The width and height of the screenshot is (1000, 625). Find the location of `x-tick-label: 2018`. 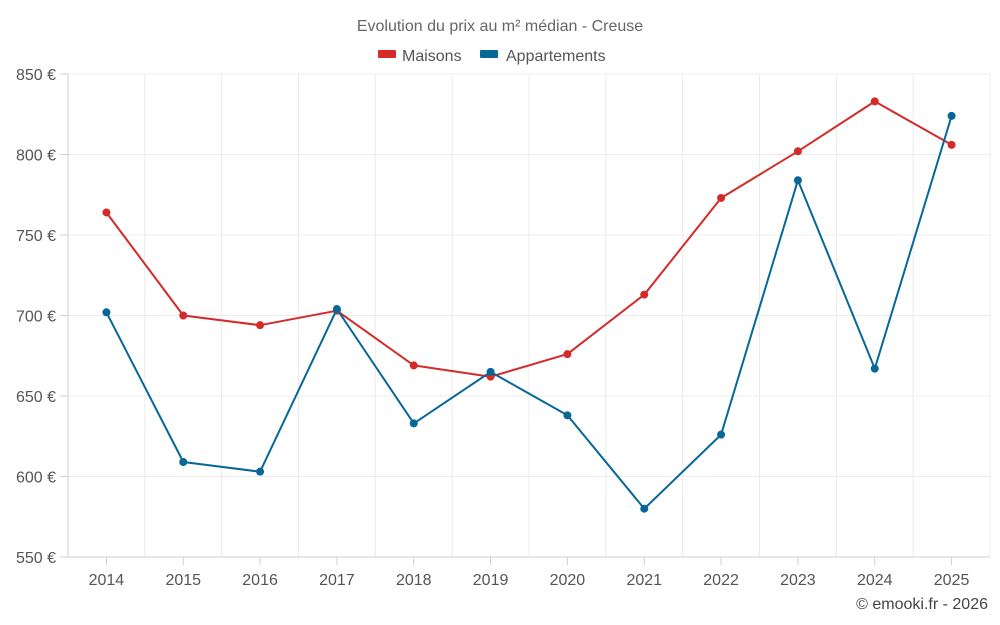

x-tick-label: 2018 is located at coordinates (414, 580).